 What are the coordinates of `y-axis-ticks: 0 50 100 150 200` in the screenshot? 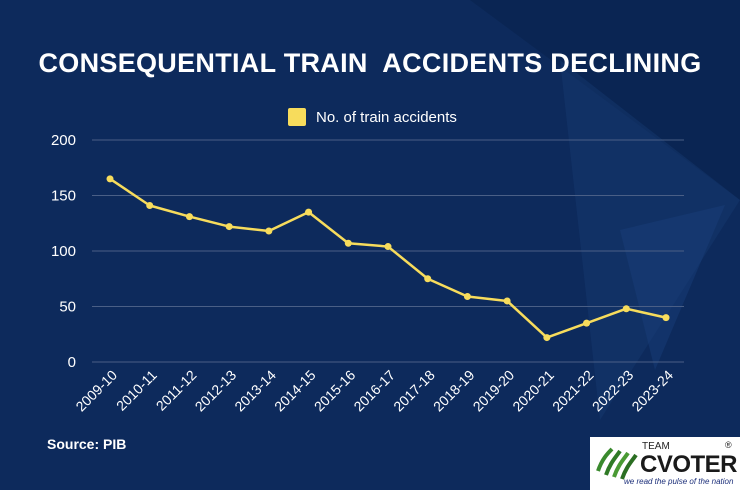 It's located at (63, 251).